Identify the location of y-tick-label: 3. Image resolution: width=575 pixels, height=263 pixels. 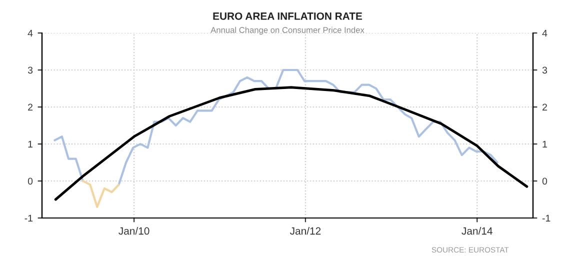
(30, 70).